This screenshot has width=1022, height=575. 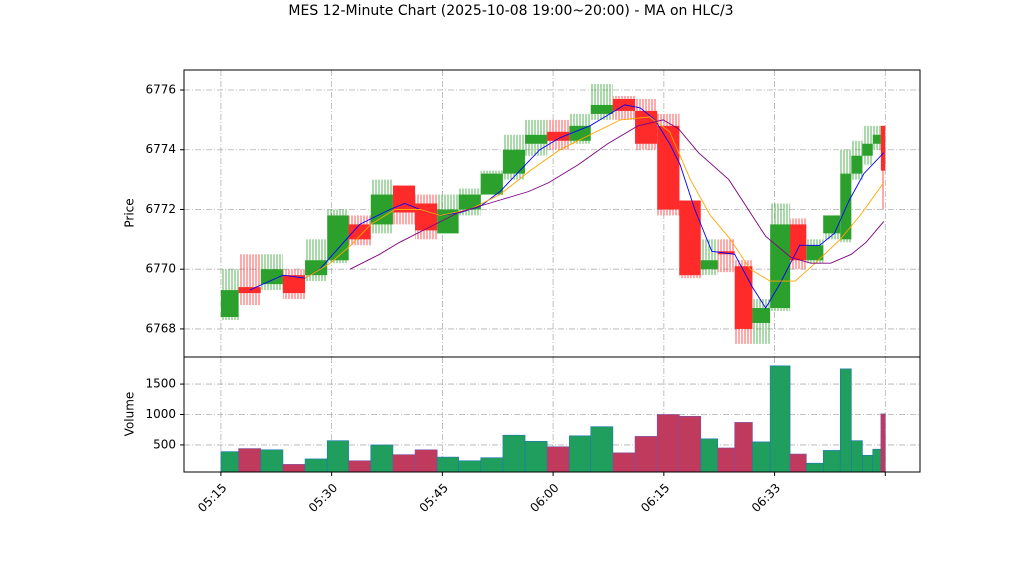 What do you see at coordinates (160, 328) in the screenshot?
I see `y-tick-label: 6768` at bounding box center [160, 328].